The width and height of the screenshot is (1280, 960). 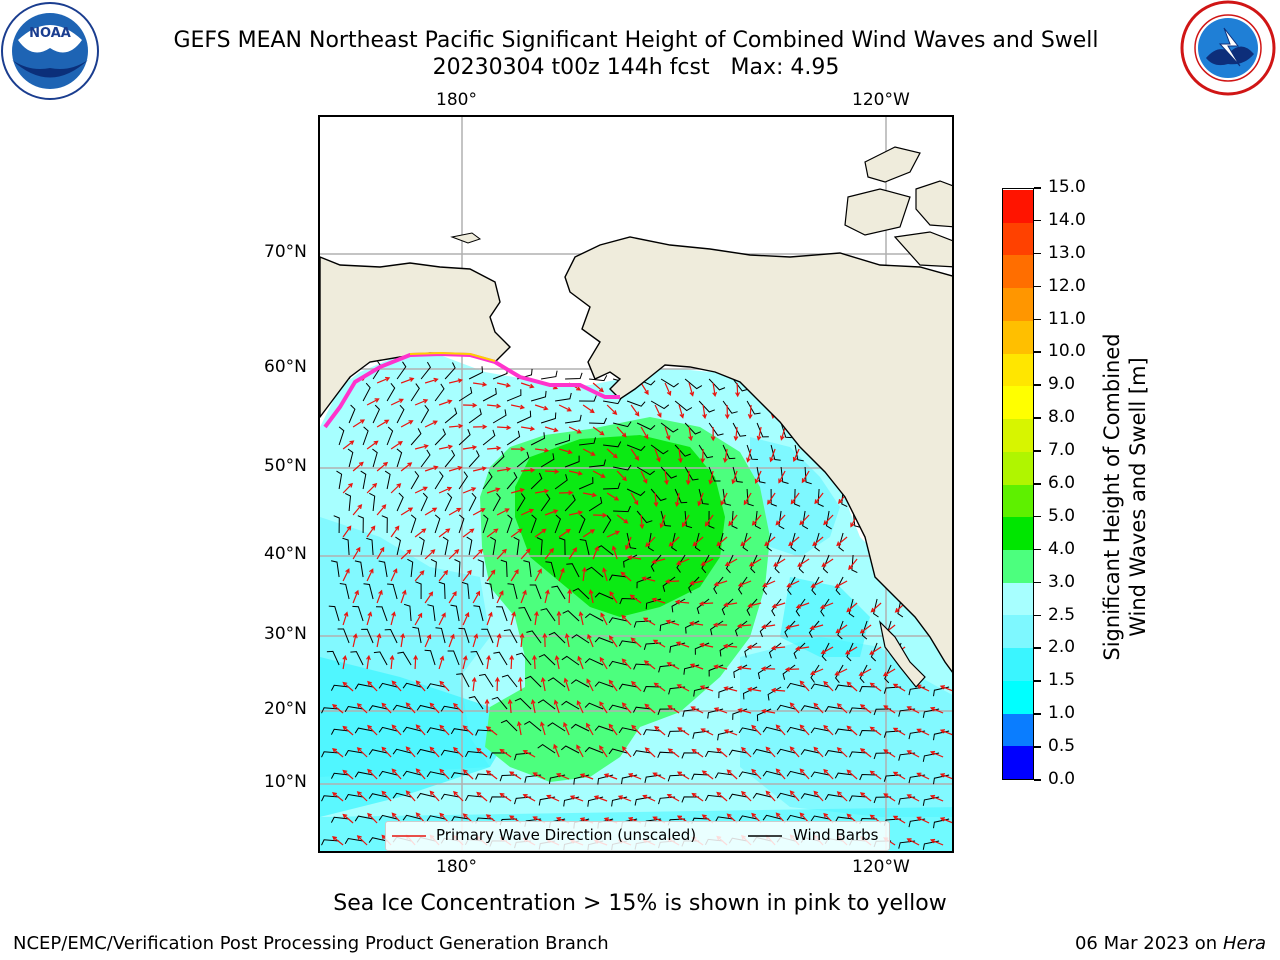 What do you see at coordinates (409, 836) in the screenshot?
I see `wave-direction-legend-icon` at bounding box center [409, 836].